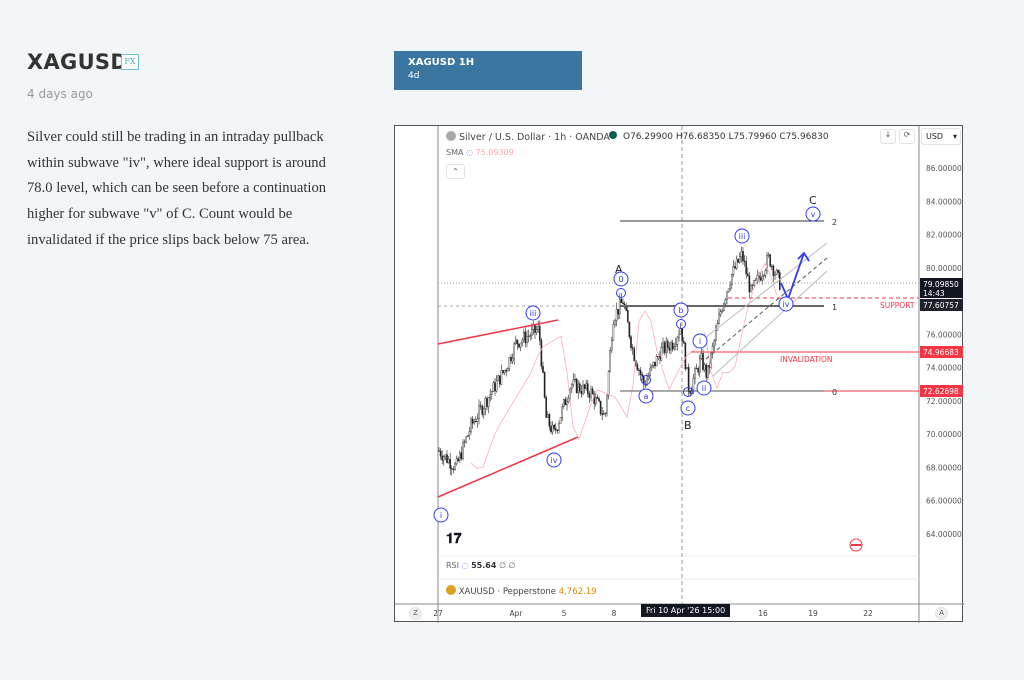 The width and height of the screenshot is (1024, 680). Describe the element at coordinates (944, 368) in the screenshot. I see `price-tick: 74.00000` at that location.